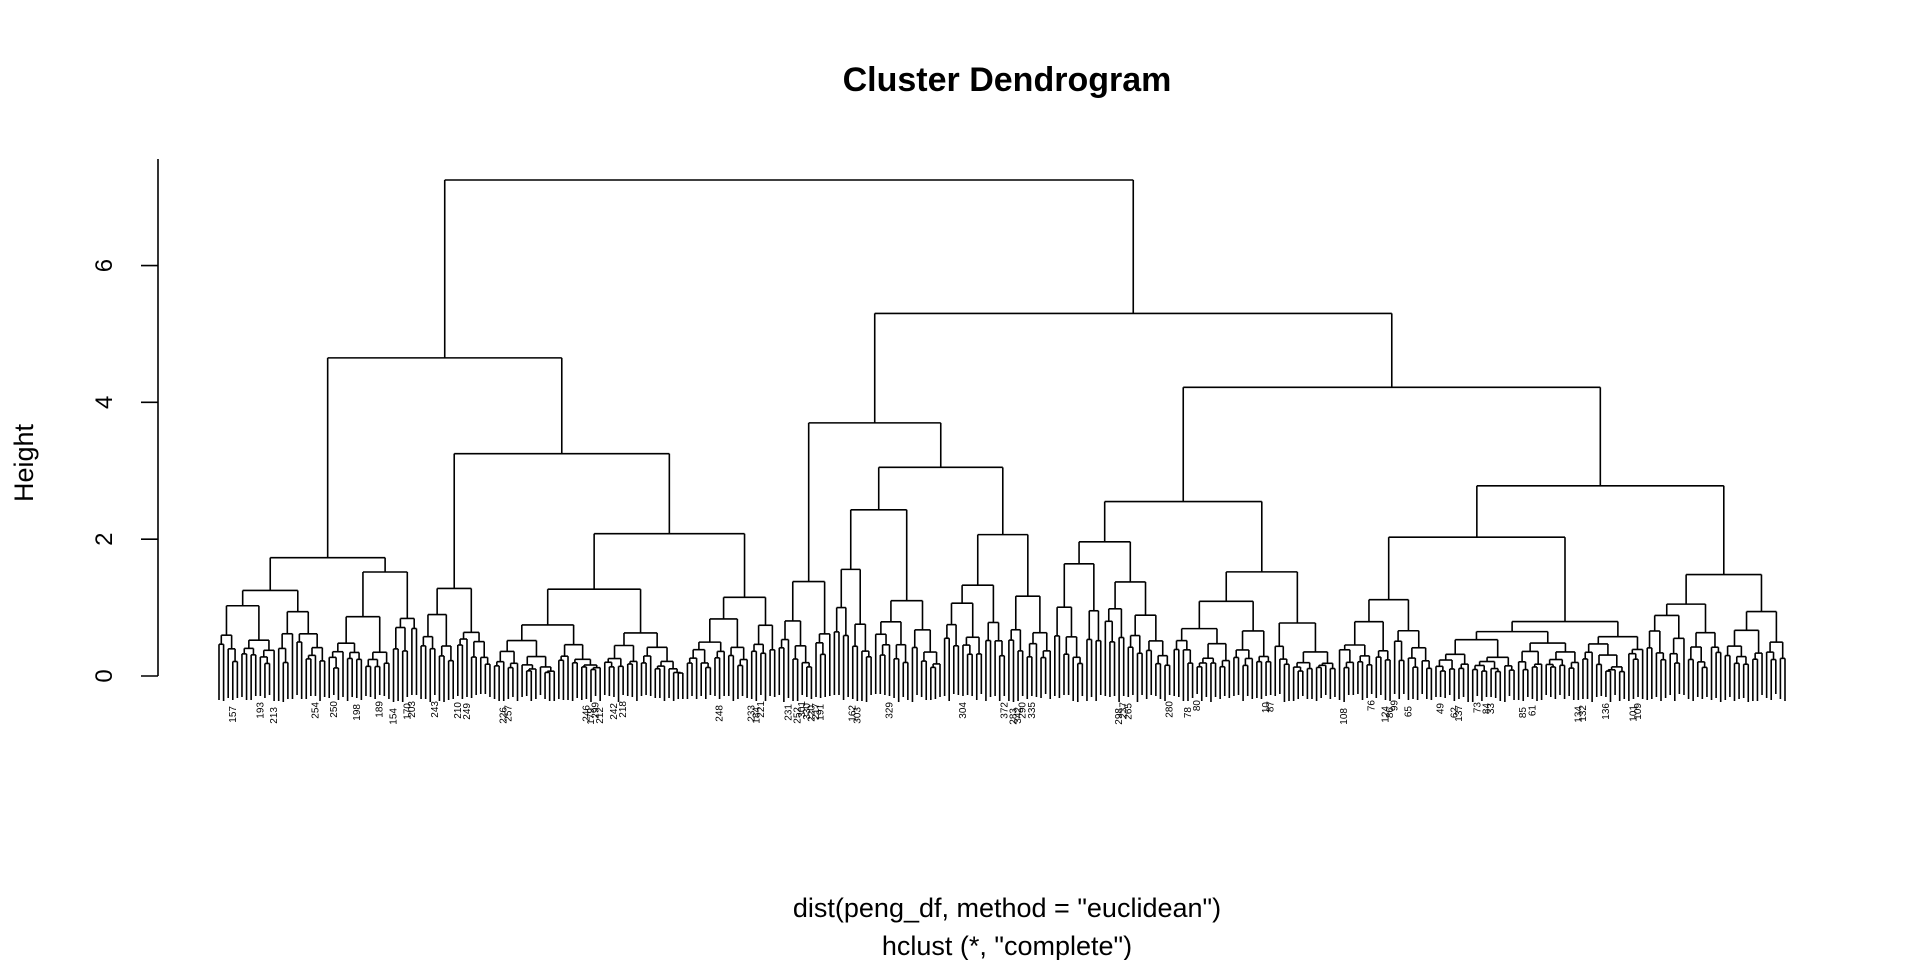 The height and width of the screenshot is (960, 1920). Describe the element at coordinates (274, 715) in the screenshot. I see `leaf-label: 213` at that location.